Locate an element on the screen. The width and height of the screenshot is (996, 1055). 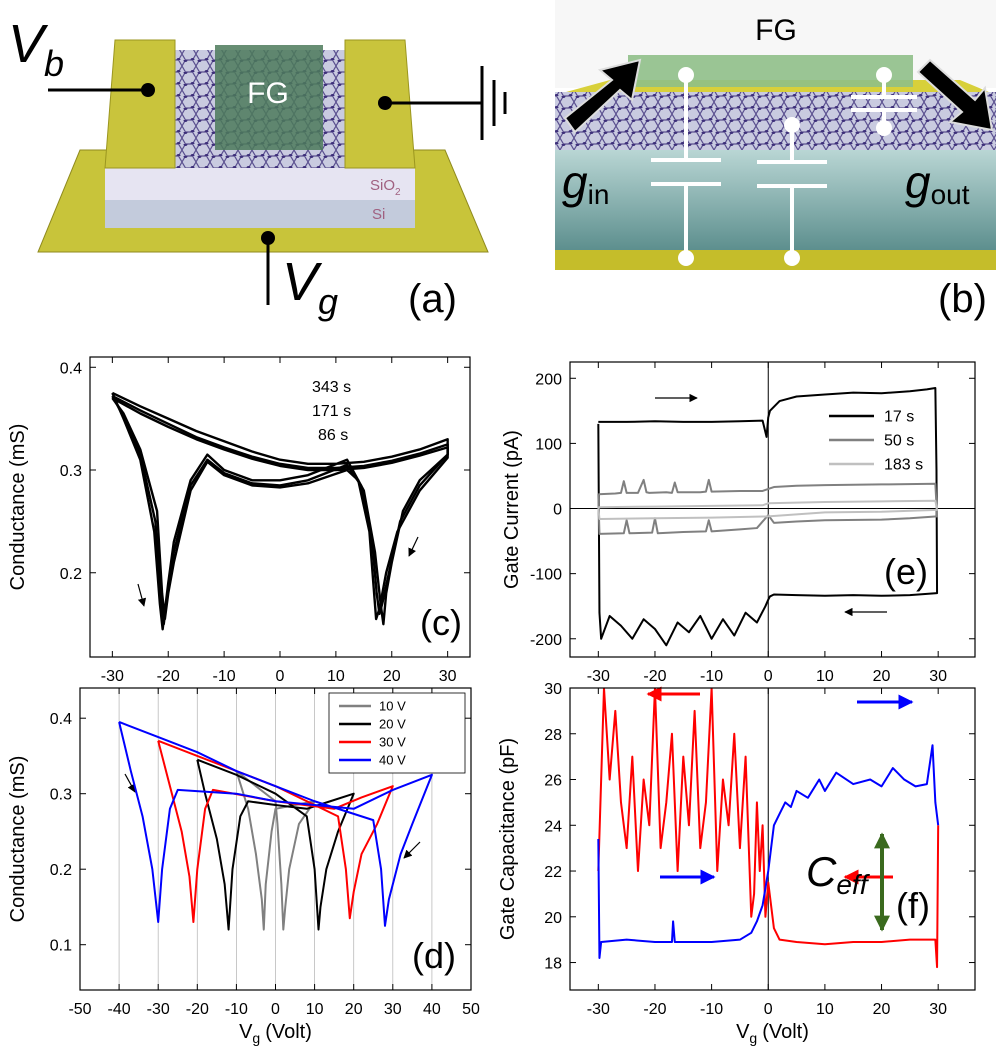
g-in-sub: in is located at coordinates (599, 194).